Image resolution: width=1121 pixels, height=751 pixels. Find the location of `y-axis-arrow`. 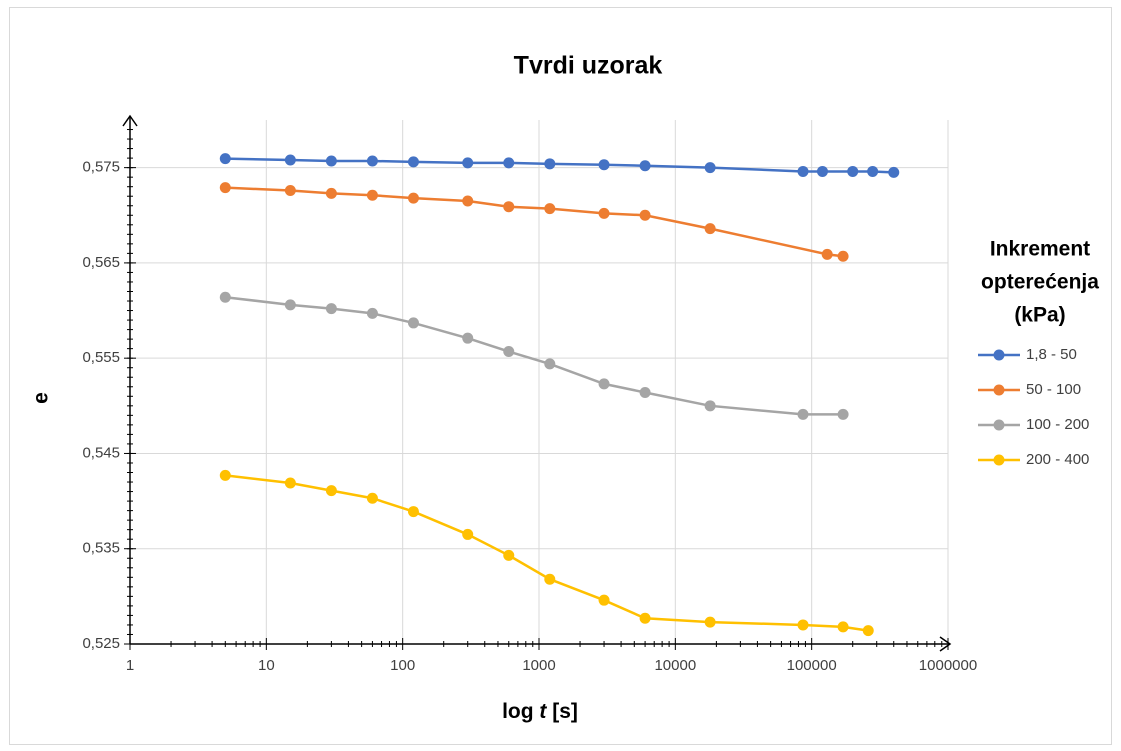

y-axis-arrow is located at coordinates (130, 120).